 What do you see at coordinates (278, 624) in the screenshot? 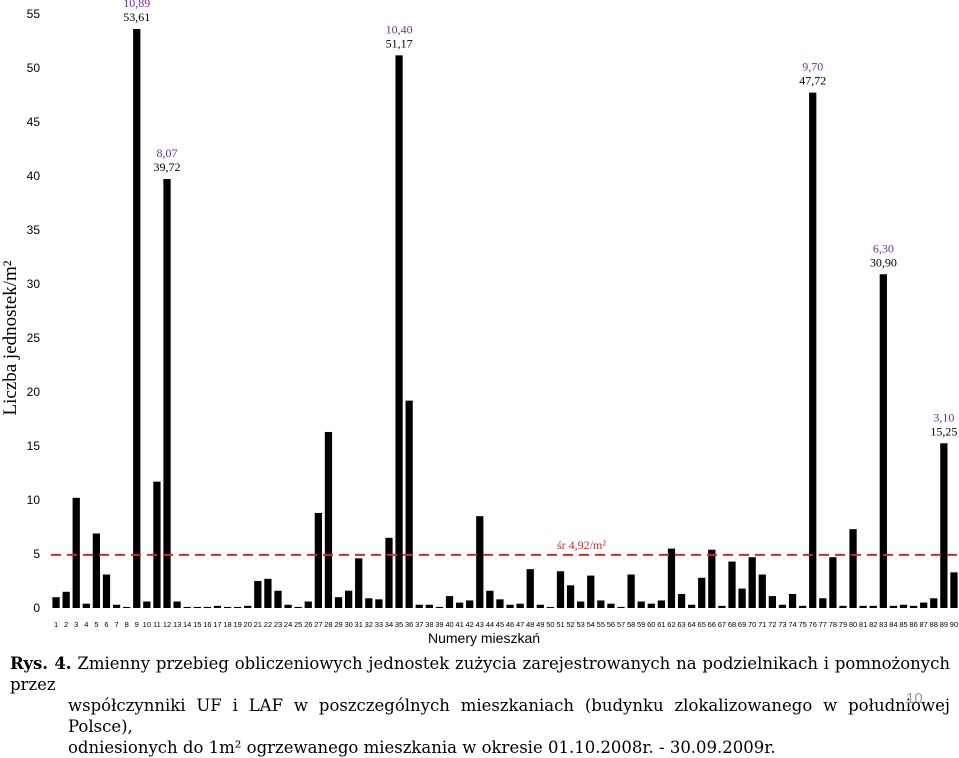
I see `x-tick-label: 23` at bounding box center [278, 624].